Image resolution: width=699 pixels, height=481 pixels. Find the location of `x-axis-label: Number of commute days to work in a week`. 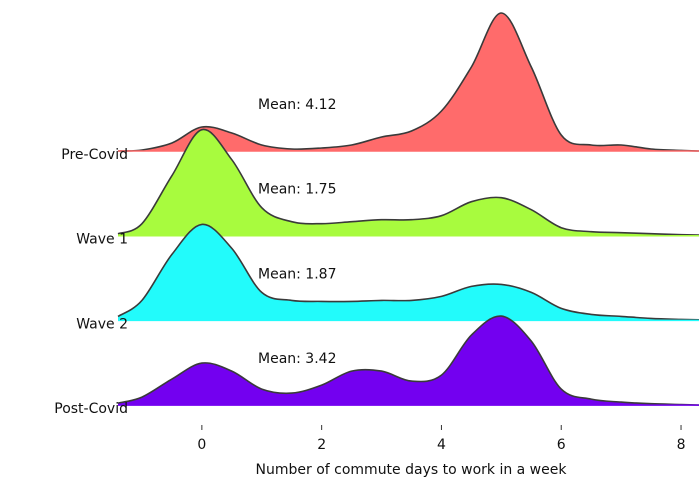

x-axis-label: Number of commute days to work in a week is located at coordinates (412, 470).